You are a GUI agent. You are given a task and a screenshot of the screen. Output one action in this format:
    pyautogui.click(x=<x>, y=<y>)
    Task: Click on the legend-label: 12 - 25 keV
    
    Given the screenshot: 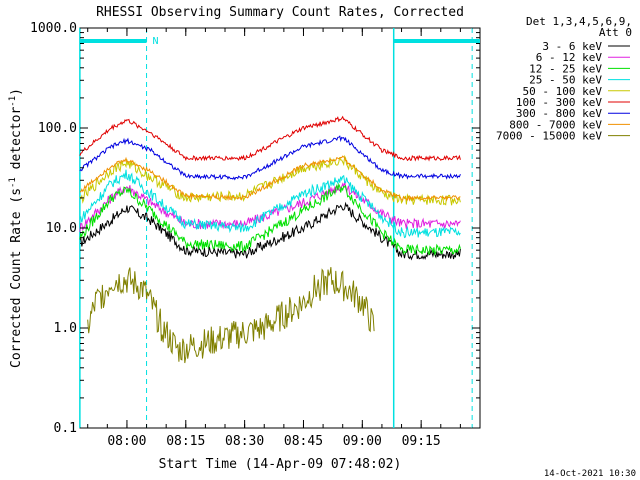 What is the action you would take?
    pyautogui.click(x=565, y=68)
    